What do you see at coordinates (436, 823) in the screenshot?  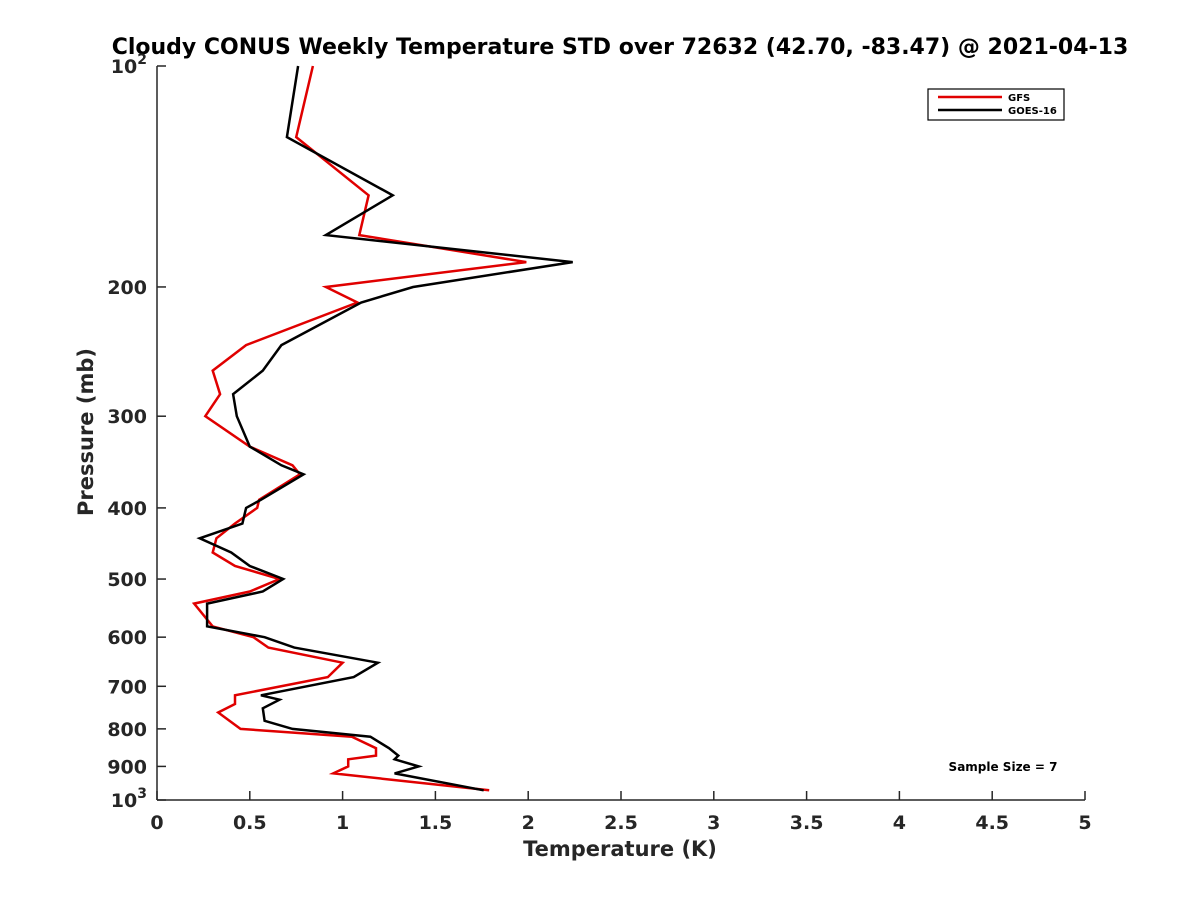 I see `x-tick-label: 1.5` at bounding box center [436, 823].